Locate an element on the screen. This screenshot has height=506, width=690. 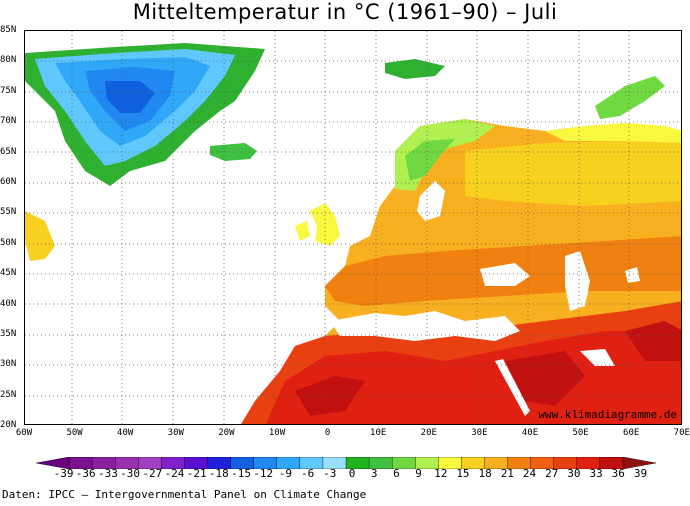
latitude-label: 85N is located at coordinates (8, 30).